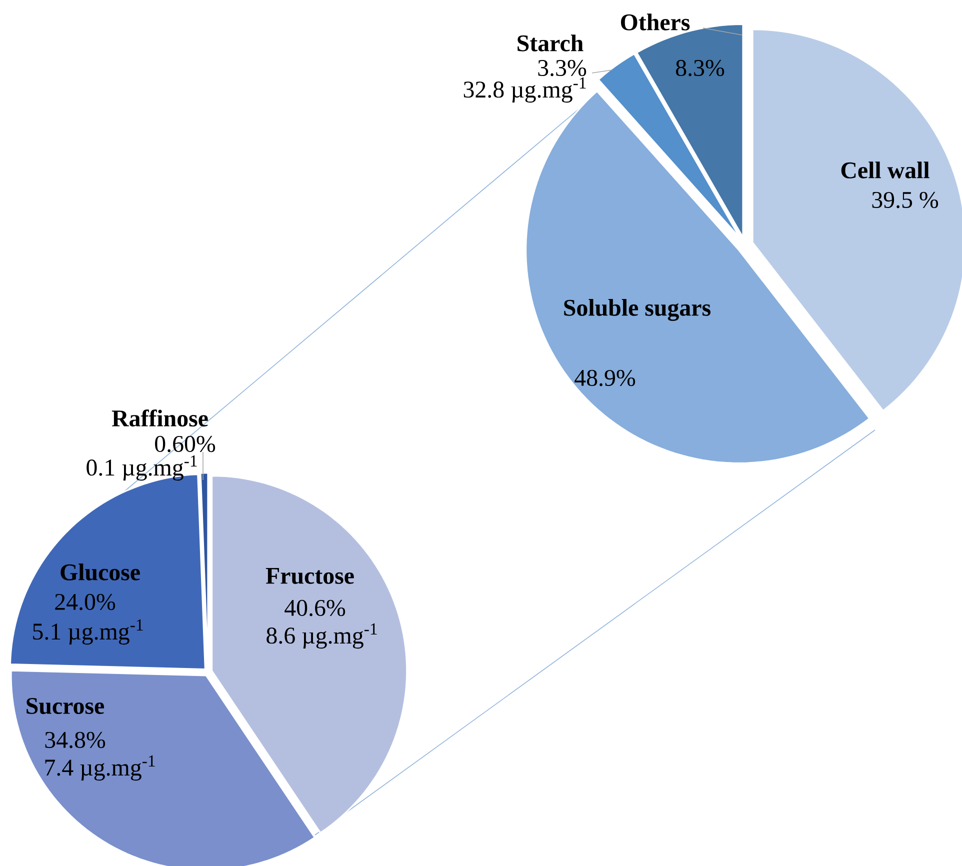 Image resolution: width=962 pixels, height=866 pixels. I want to click on data-label: 8.3%, so click(700, 68).